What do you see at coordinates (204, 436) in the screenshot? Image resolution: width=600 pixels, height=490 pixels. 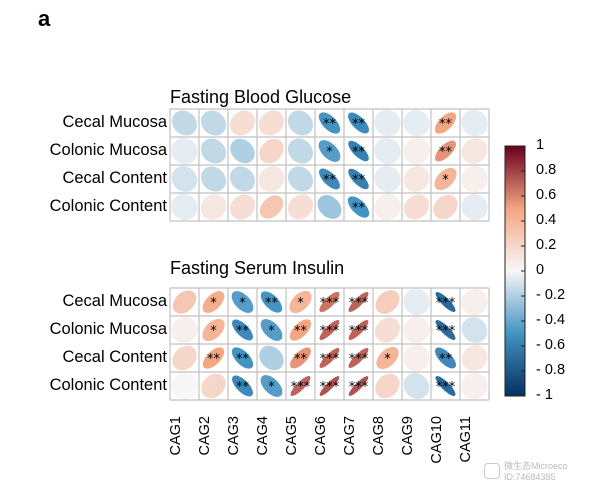 I see `column-label: CAG2` at bounding box center [204, 436].